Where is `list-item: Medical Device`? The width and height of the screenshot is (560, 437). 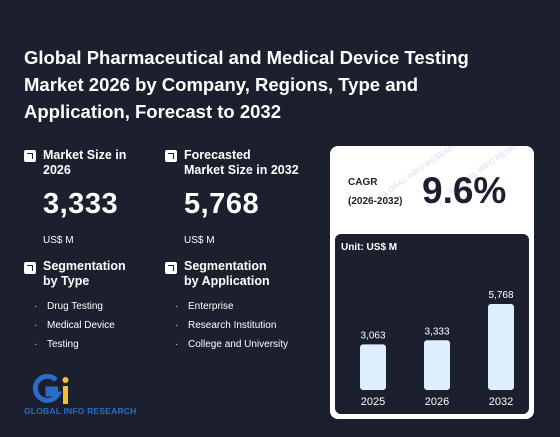 list-item: Medical Device is located at coordinates (109, 325).